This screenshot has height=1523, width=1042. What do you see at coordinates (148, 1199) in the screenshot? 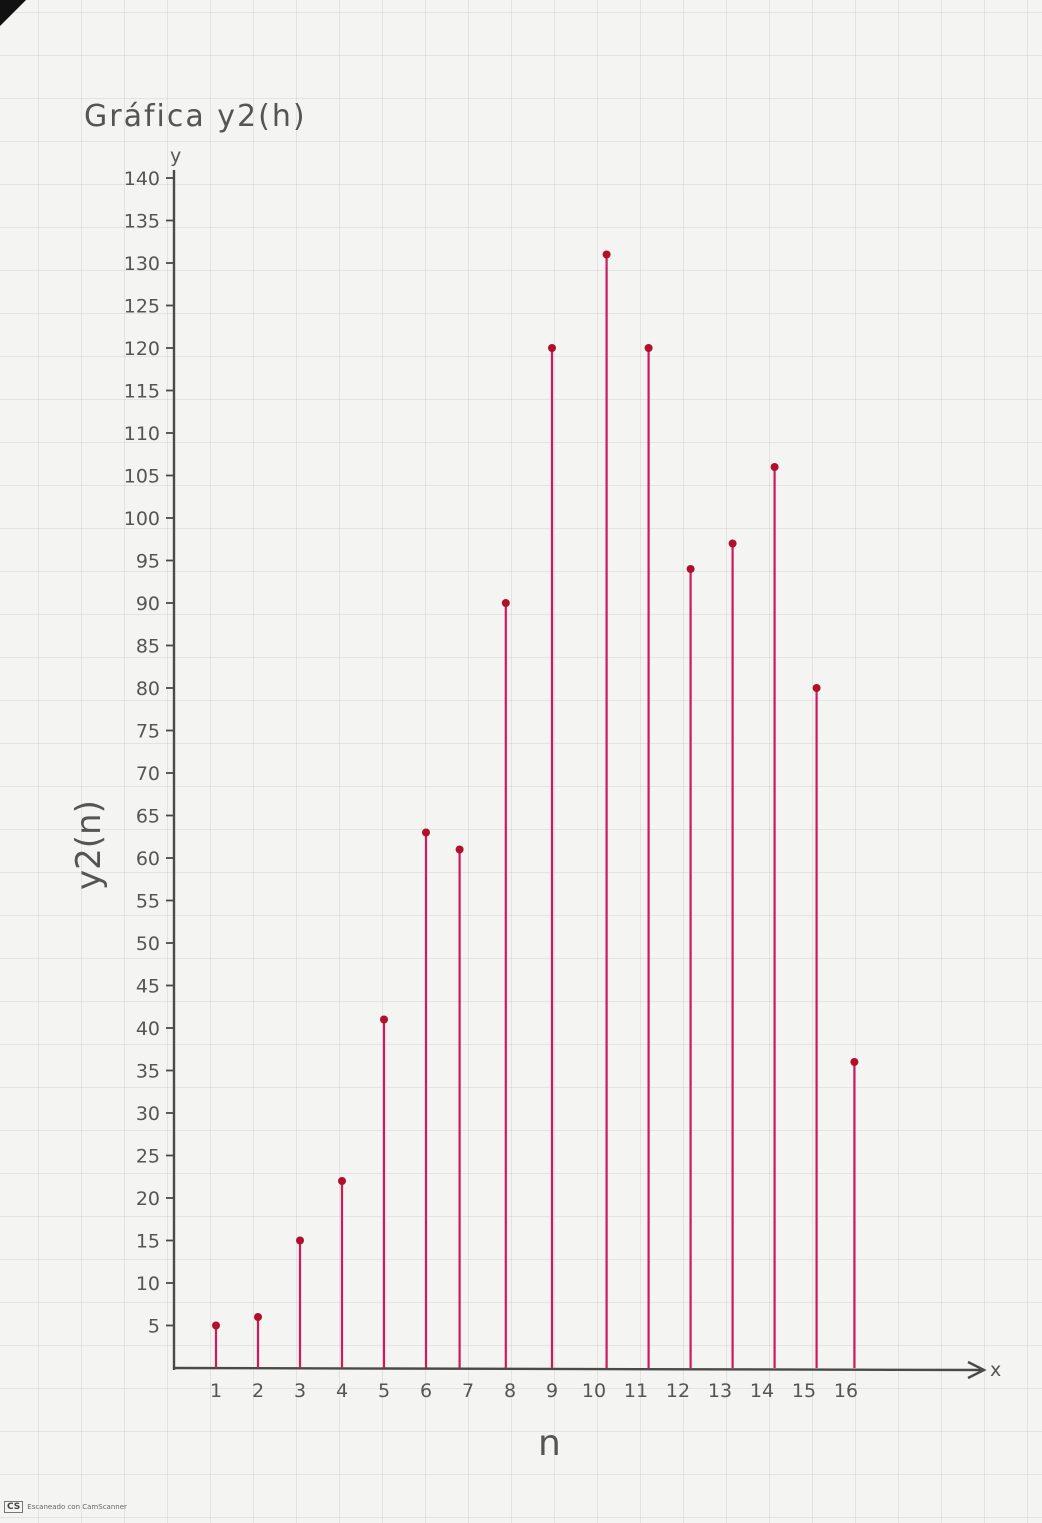
I see `y-tick-label: 20` at bounding box center [148, 1199].